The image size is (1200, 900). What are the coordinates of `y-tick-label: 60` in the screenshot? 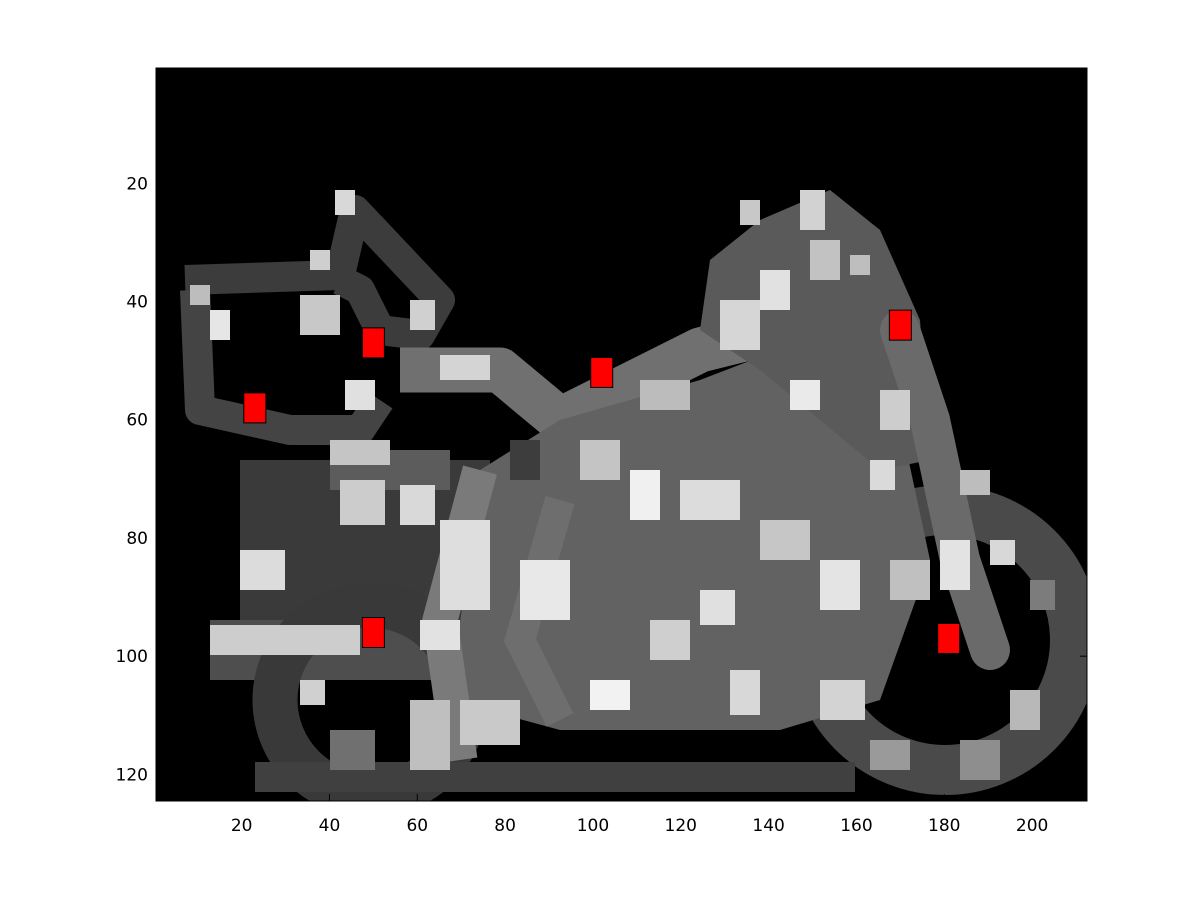 It's located at (137, 421).